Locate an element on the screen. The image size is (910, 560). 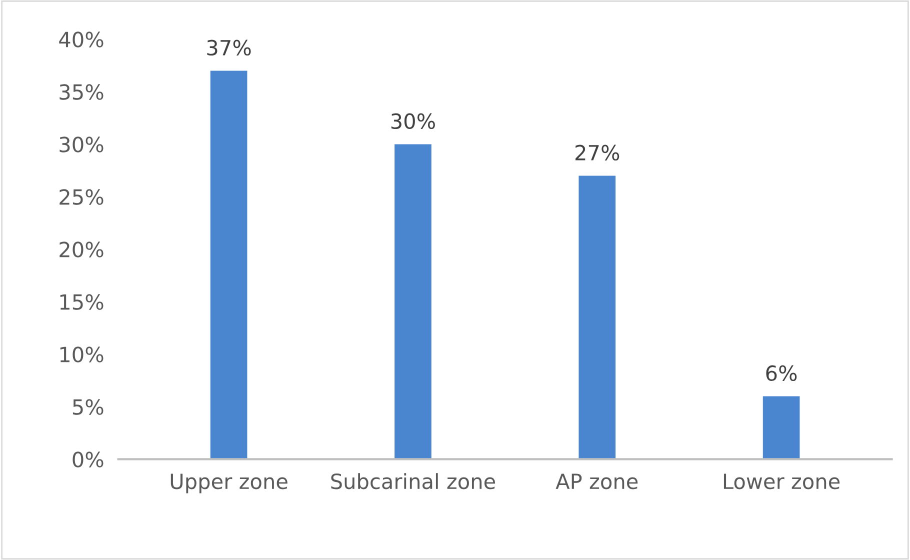
y-tick-label: 40% is located at coordinates (81, 40).